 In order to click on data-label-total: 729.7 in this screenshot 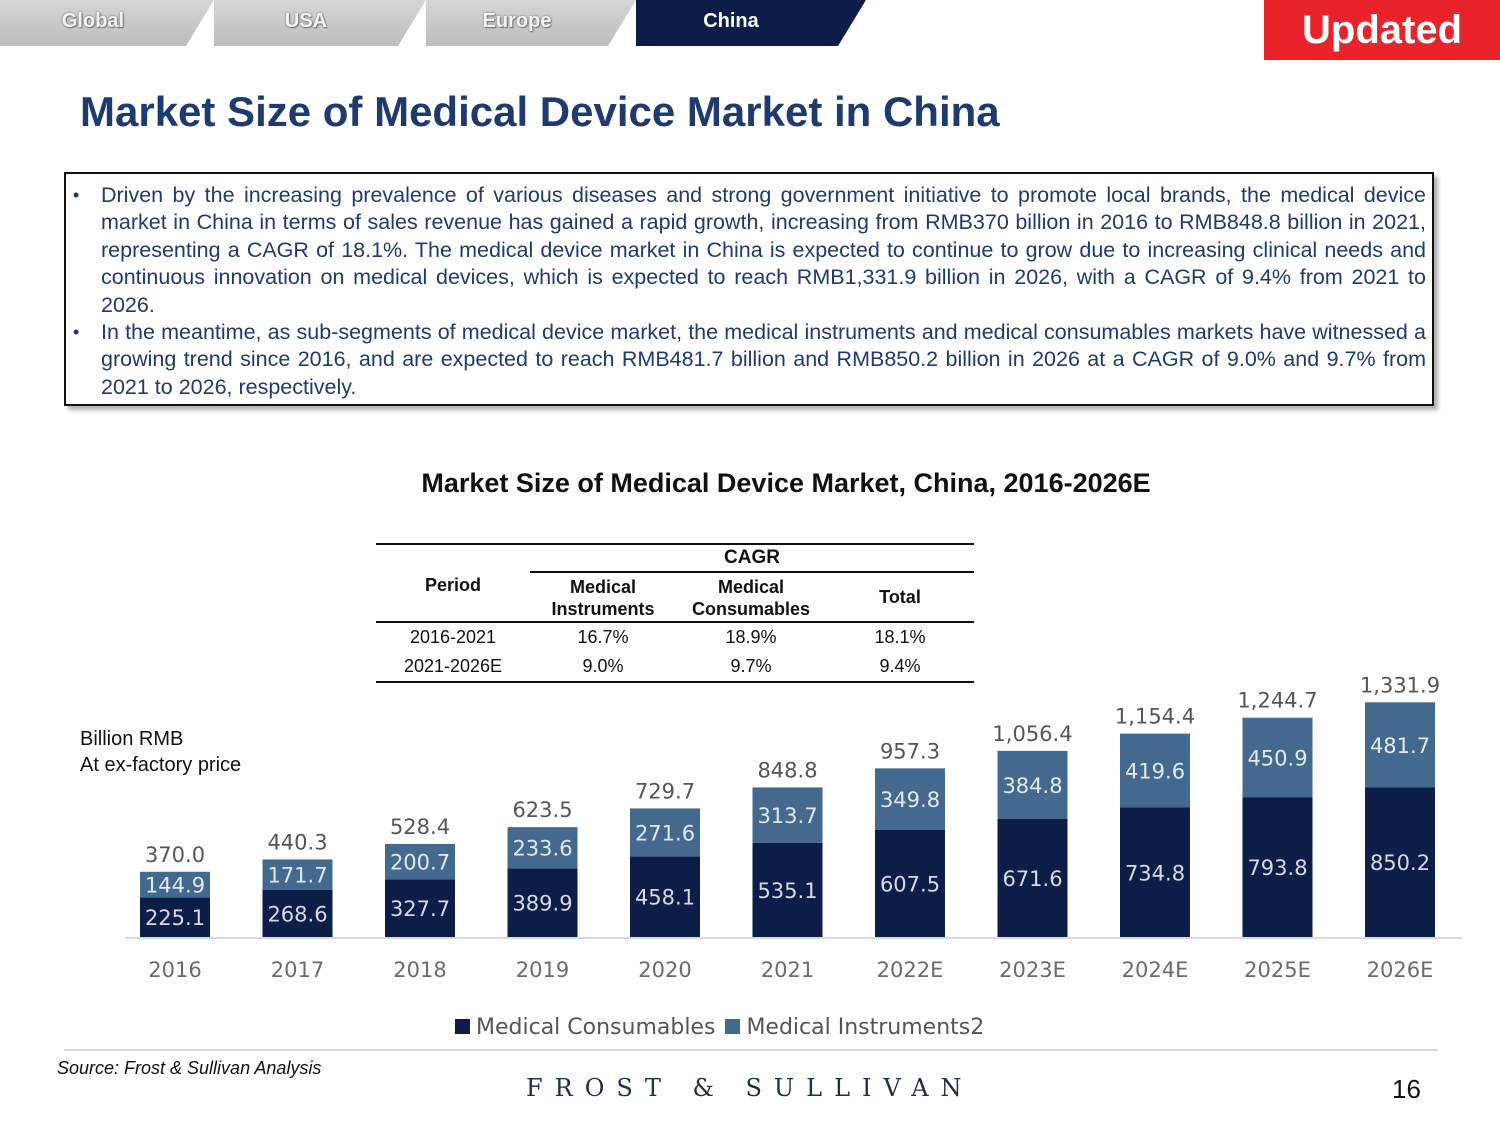, I will do `click(665, 791)`.